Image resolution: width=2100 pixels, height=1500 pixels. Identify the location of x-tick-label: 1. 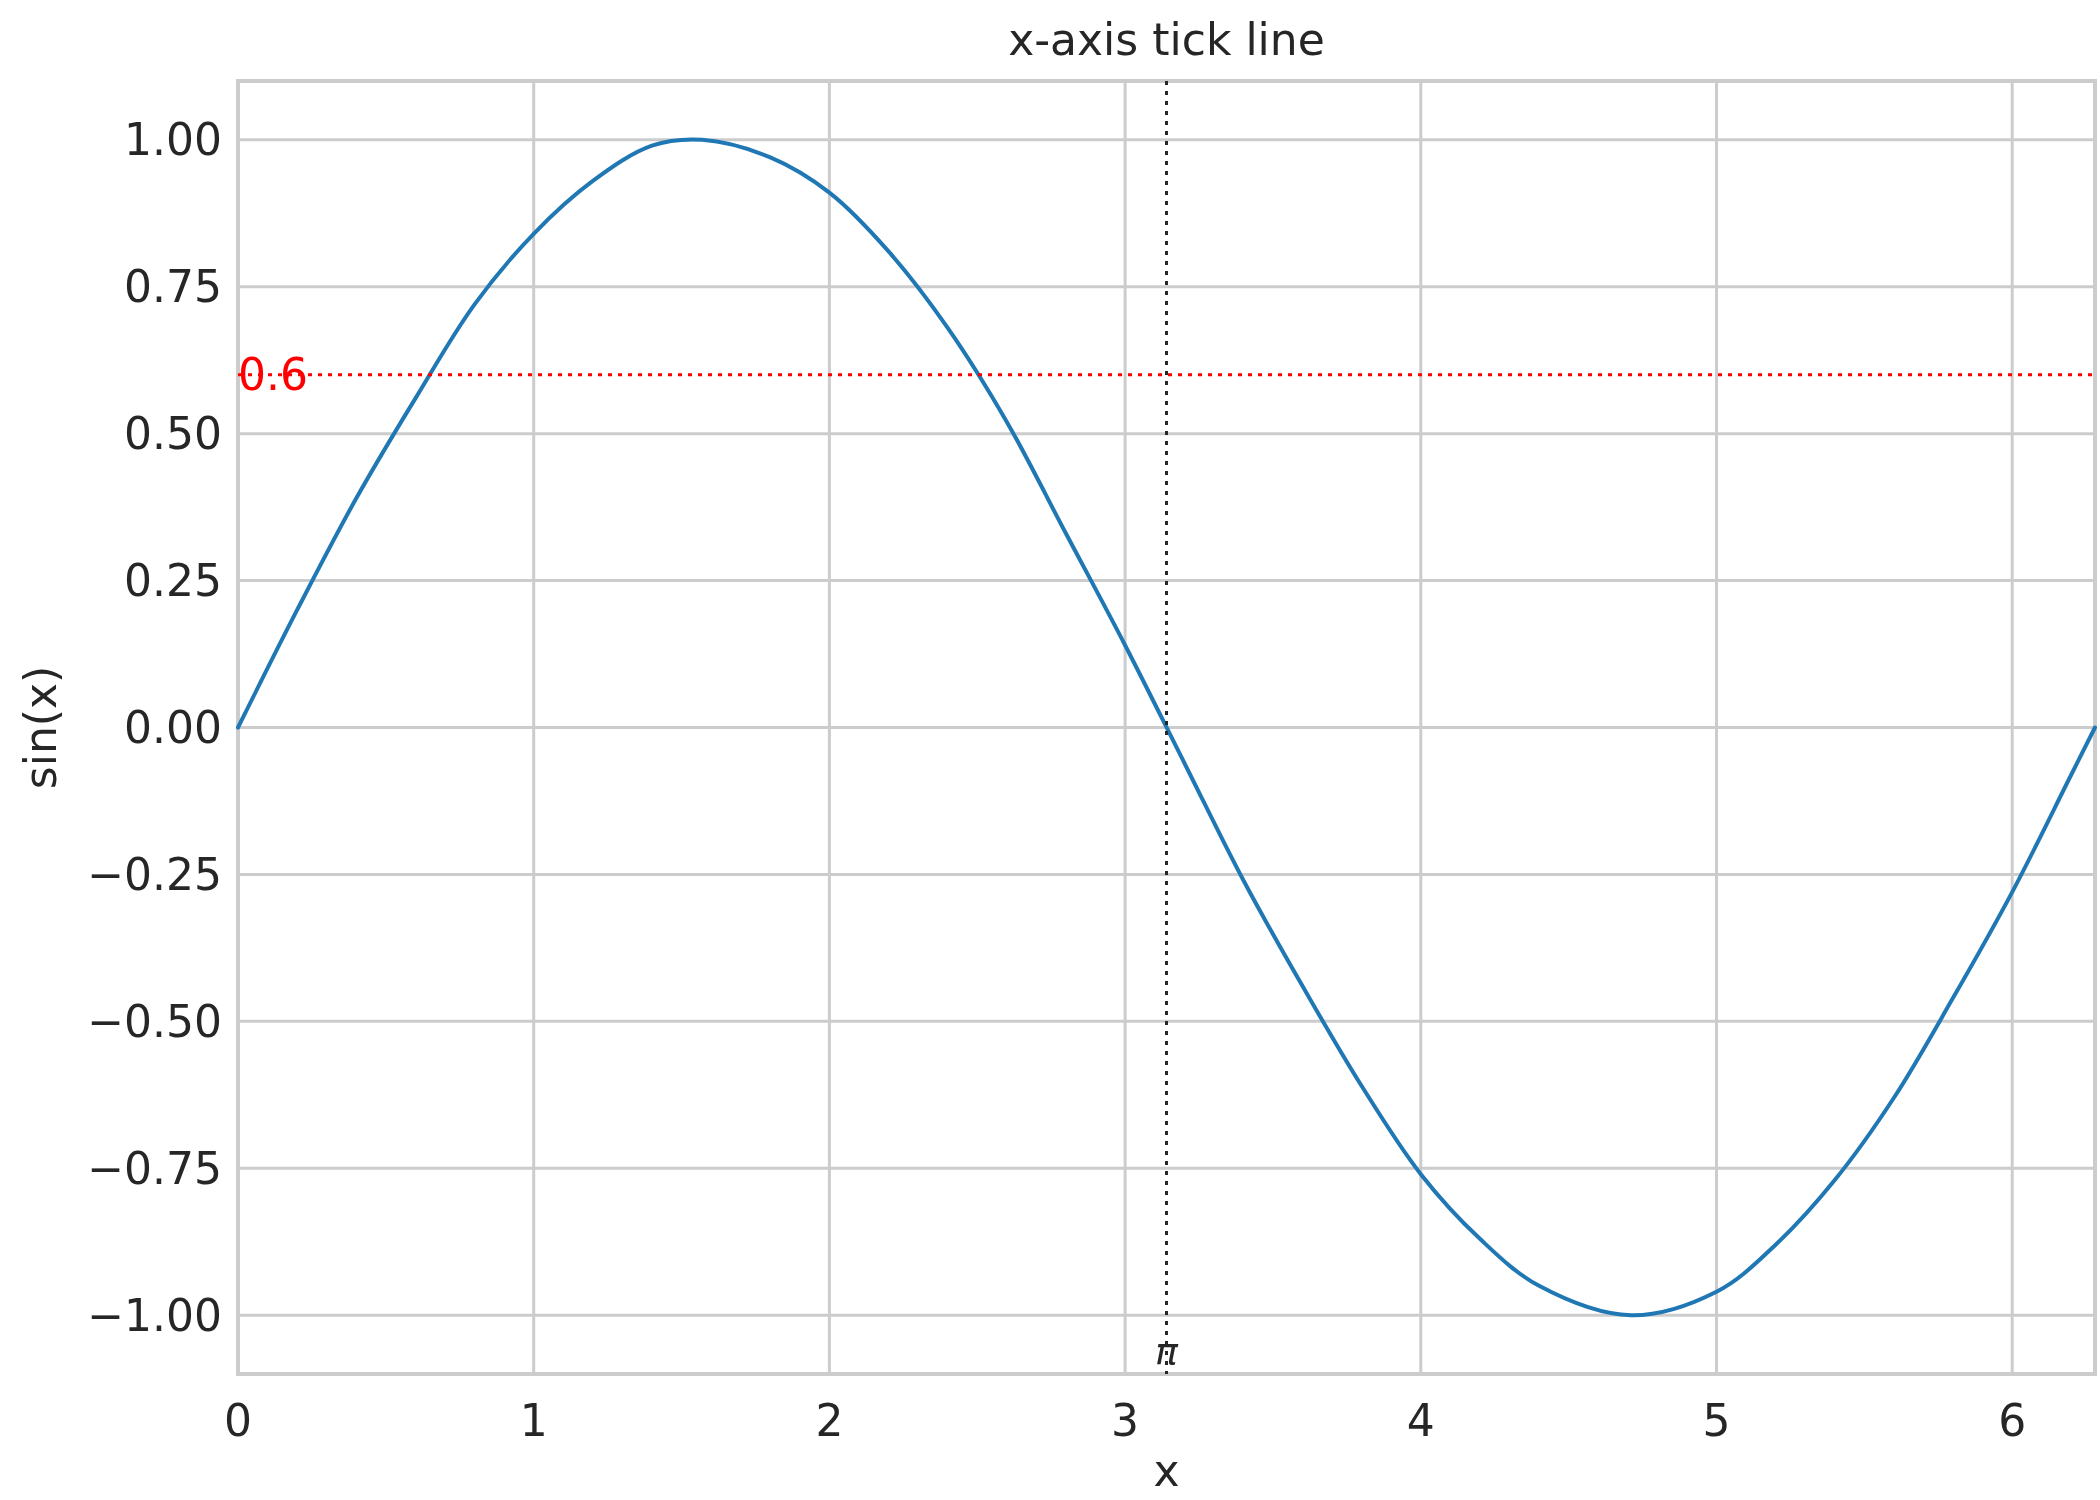
(533, 1420).